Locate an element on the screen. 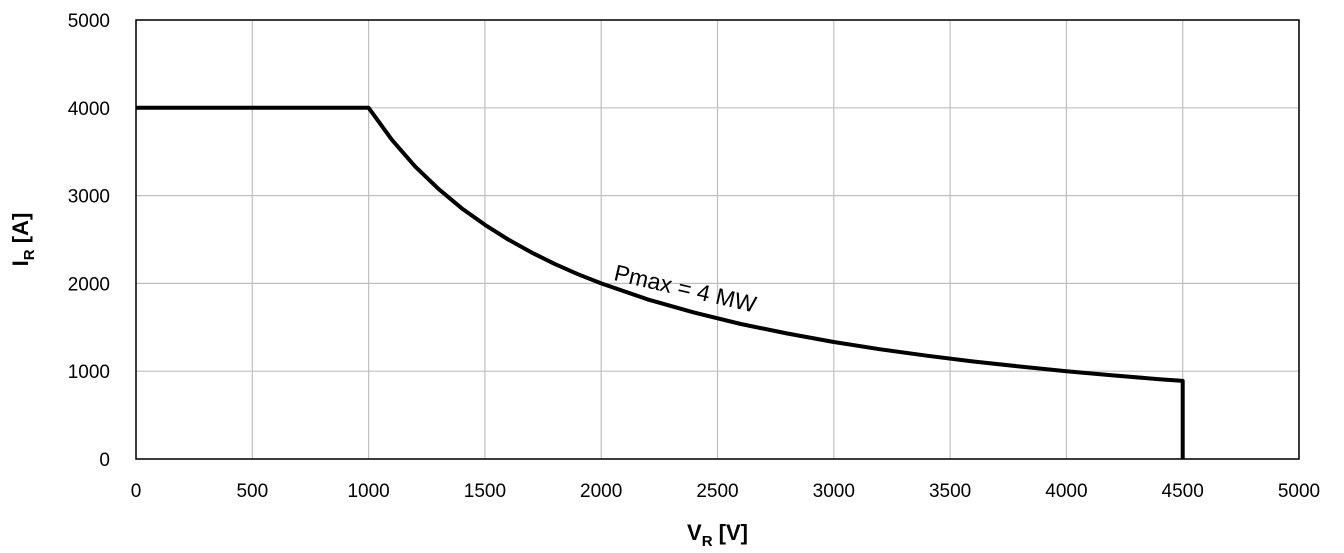  x-tick-label: 3500 is located at coordinates (950, 491).